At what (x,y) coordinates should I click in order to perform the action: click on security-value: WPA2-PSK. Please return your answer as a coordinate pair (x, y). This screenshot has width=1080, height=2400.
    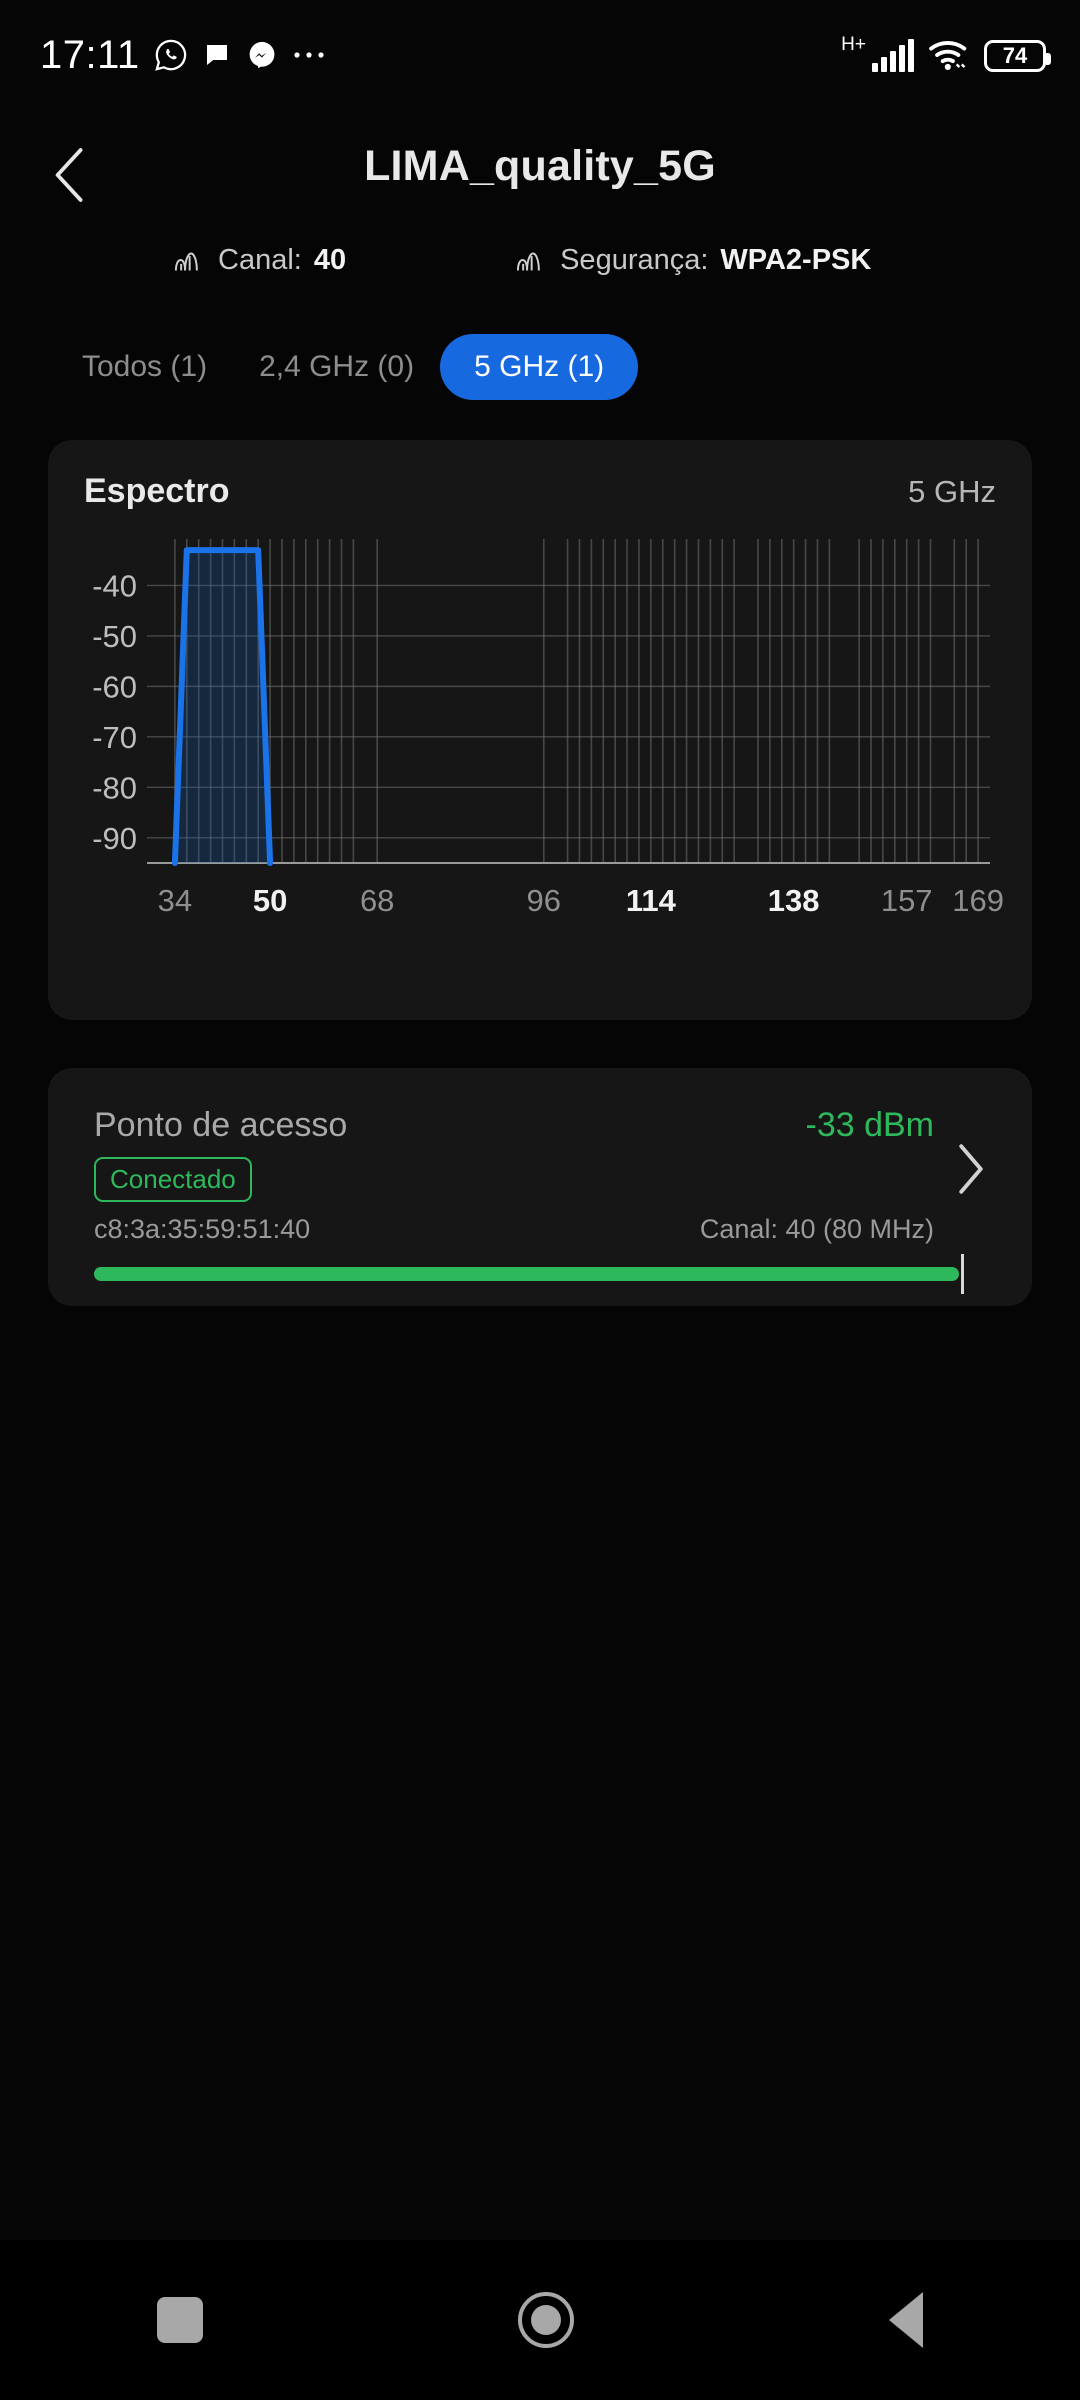
    Looking at the image, I should click on (796, 259).